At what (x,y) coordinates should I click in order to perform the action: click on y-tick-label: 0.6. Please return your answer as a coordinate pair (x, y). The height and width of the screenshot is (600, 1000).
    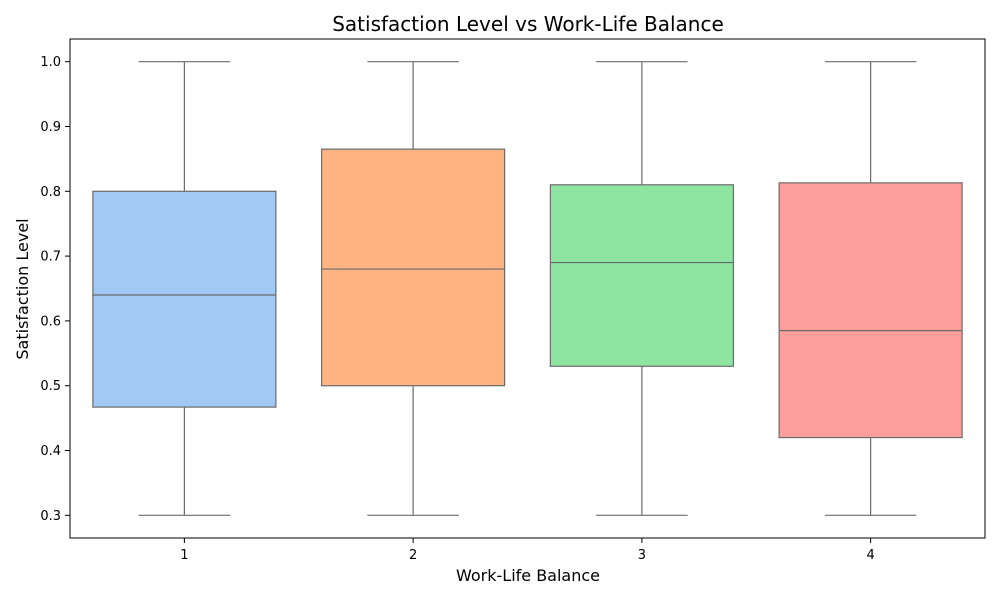
    Looking at the image, I should click on (50, 321).